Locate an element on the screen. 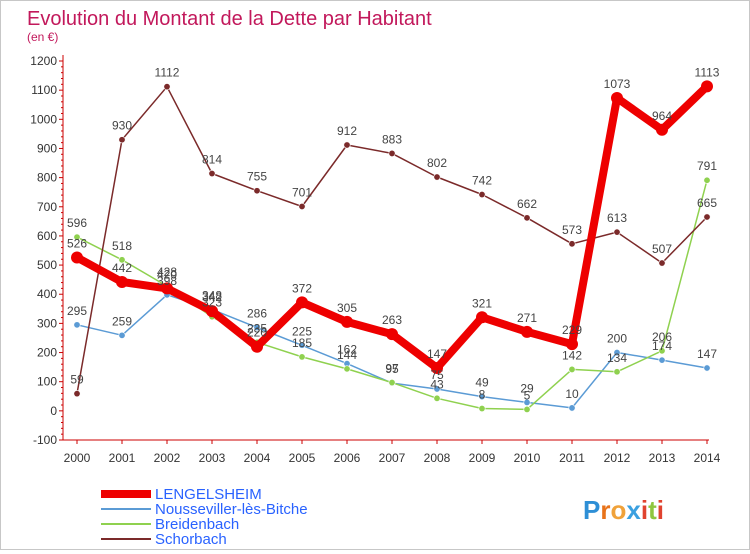  data-label: 1112 is located at coordinates (167, 73).